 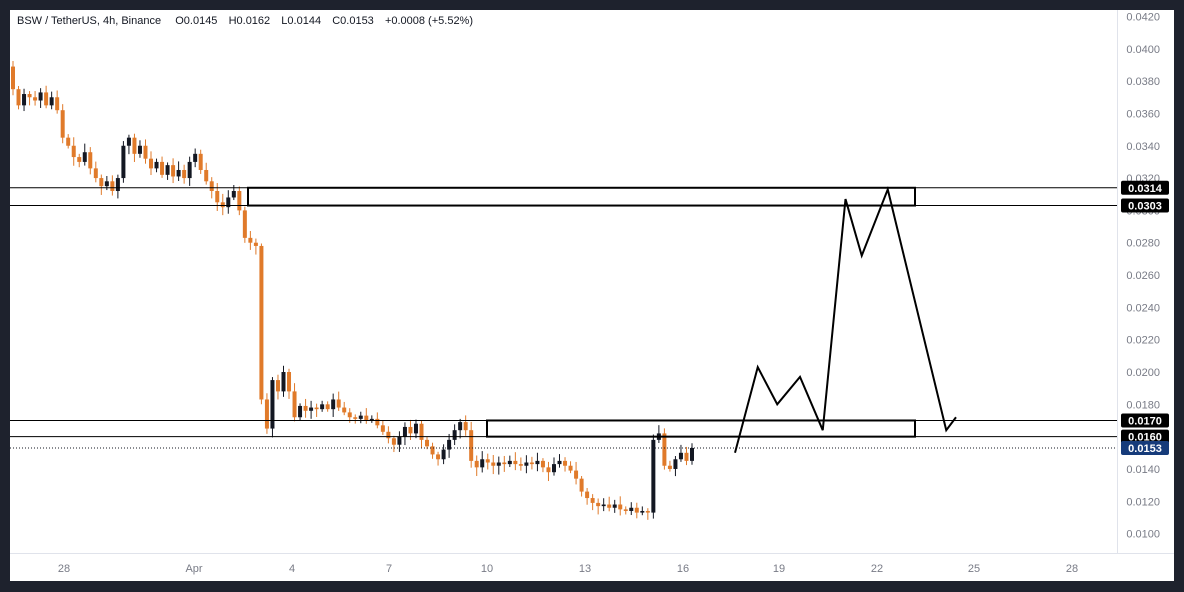 I want to click on zone-price-label: 0.0303, so click(x=1145, y=207).